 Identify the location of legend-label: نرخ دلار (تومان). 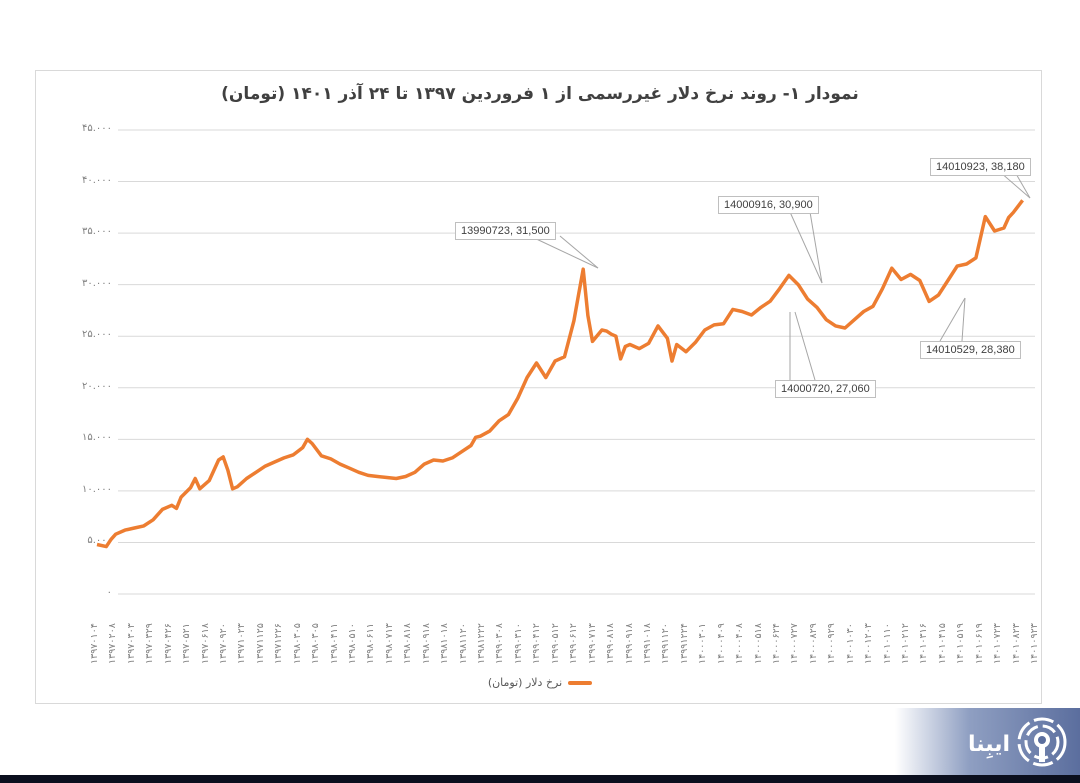
(525, 682).